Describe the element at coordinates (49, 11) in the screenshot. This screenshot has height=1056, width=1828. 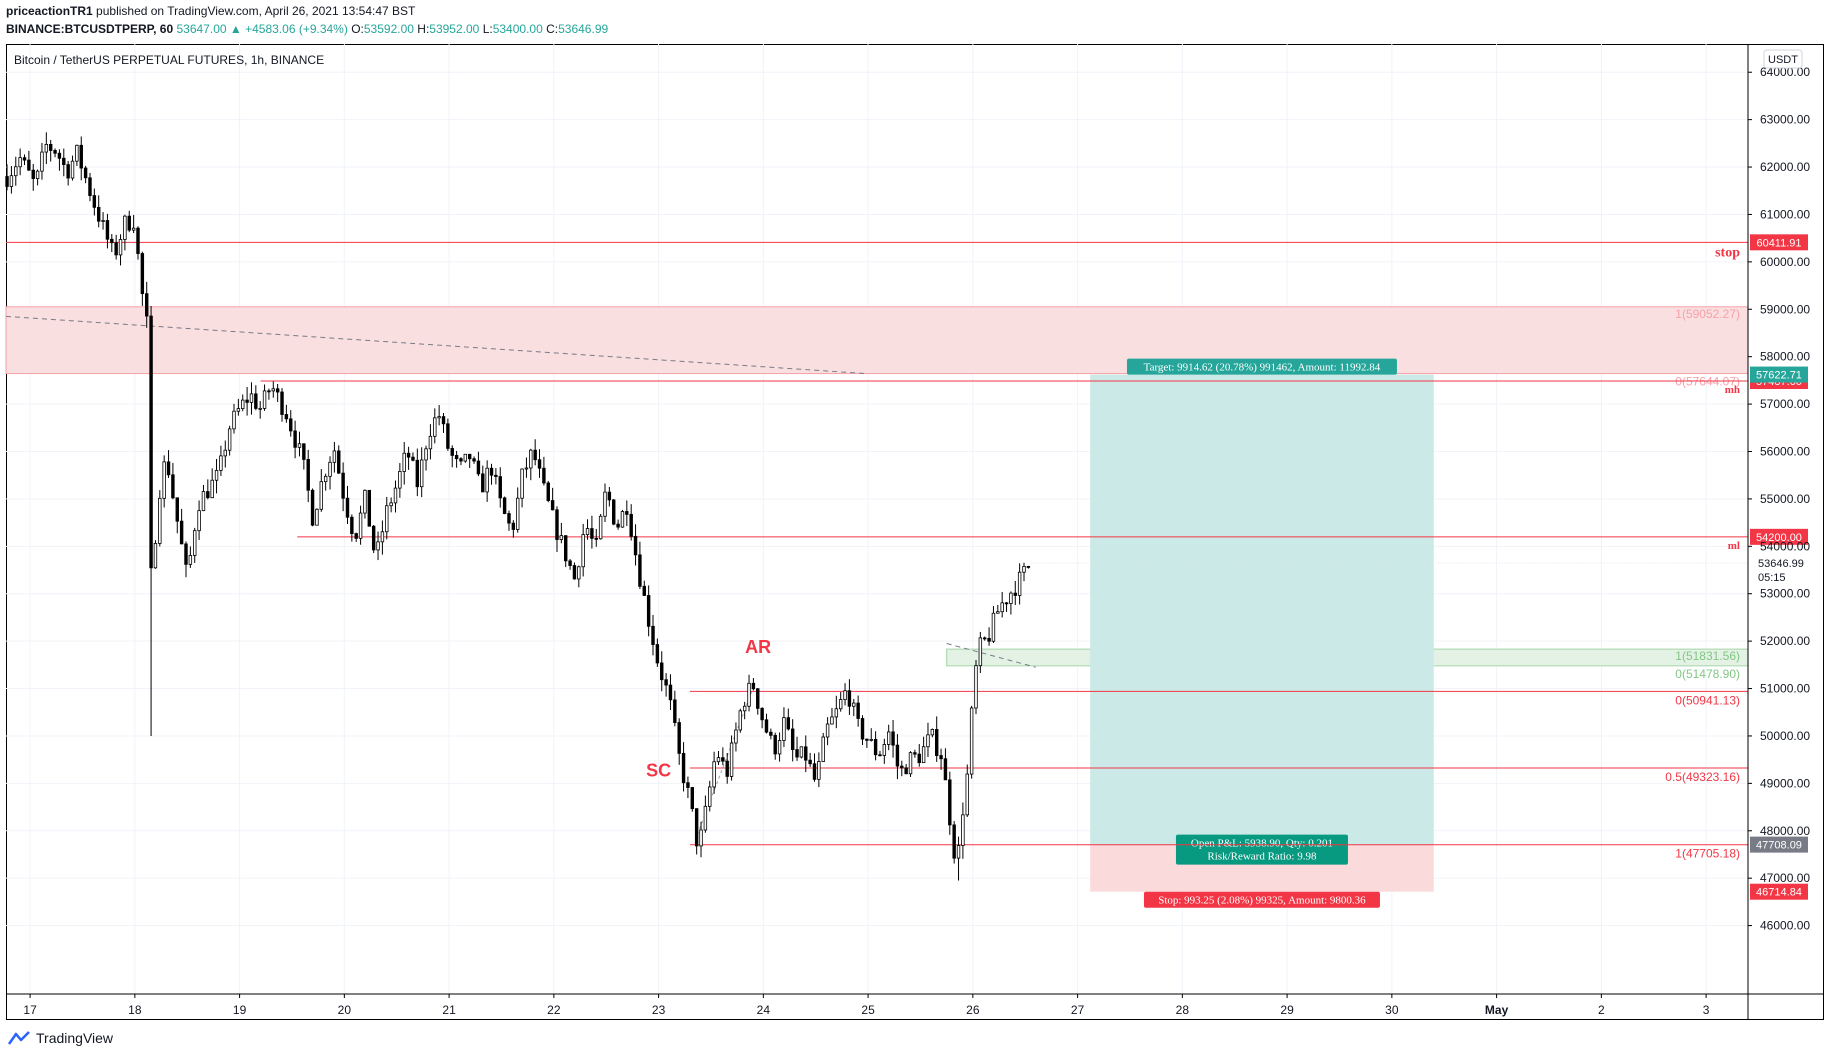
I see `author-name: priceactionTR1` at that location.